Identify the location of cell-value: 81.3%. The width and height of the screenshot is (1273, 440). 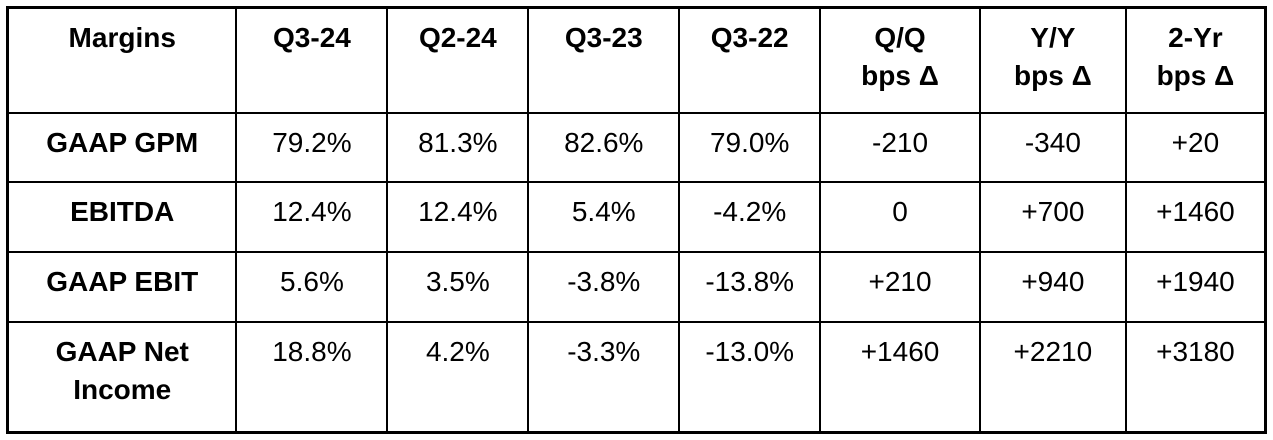
(458, 147).